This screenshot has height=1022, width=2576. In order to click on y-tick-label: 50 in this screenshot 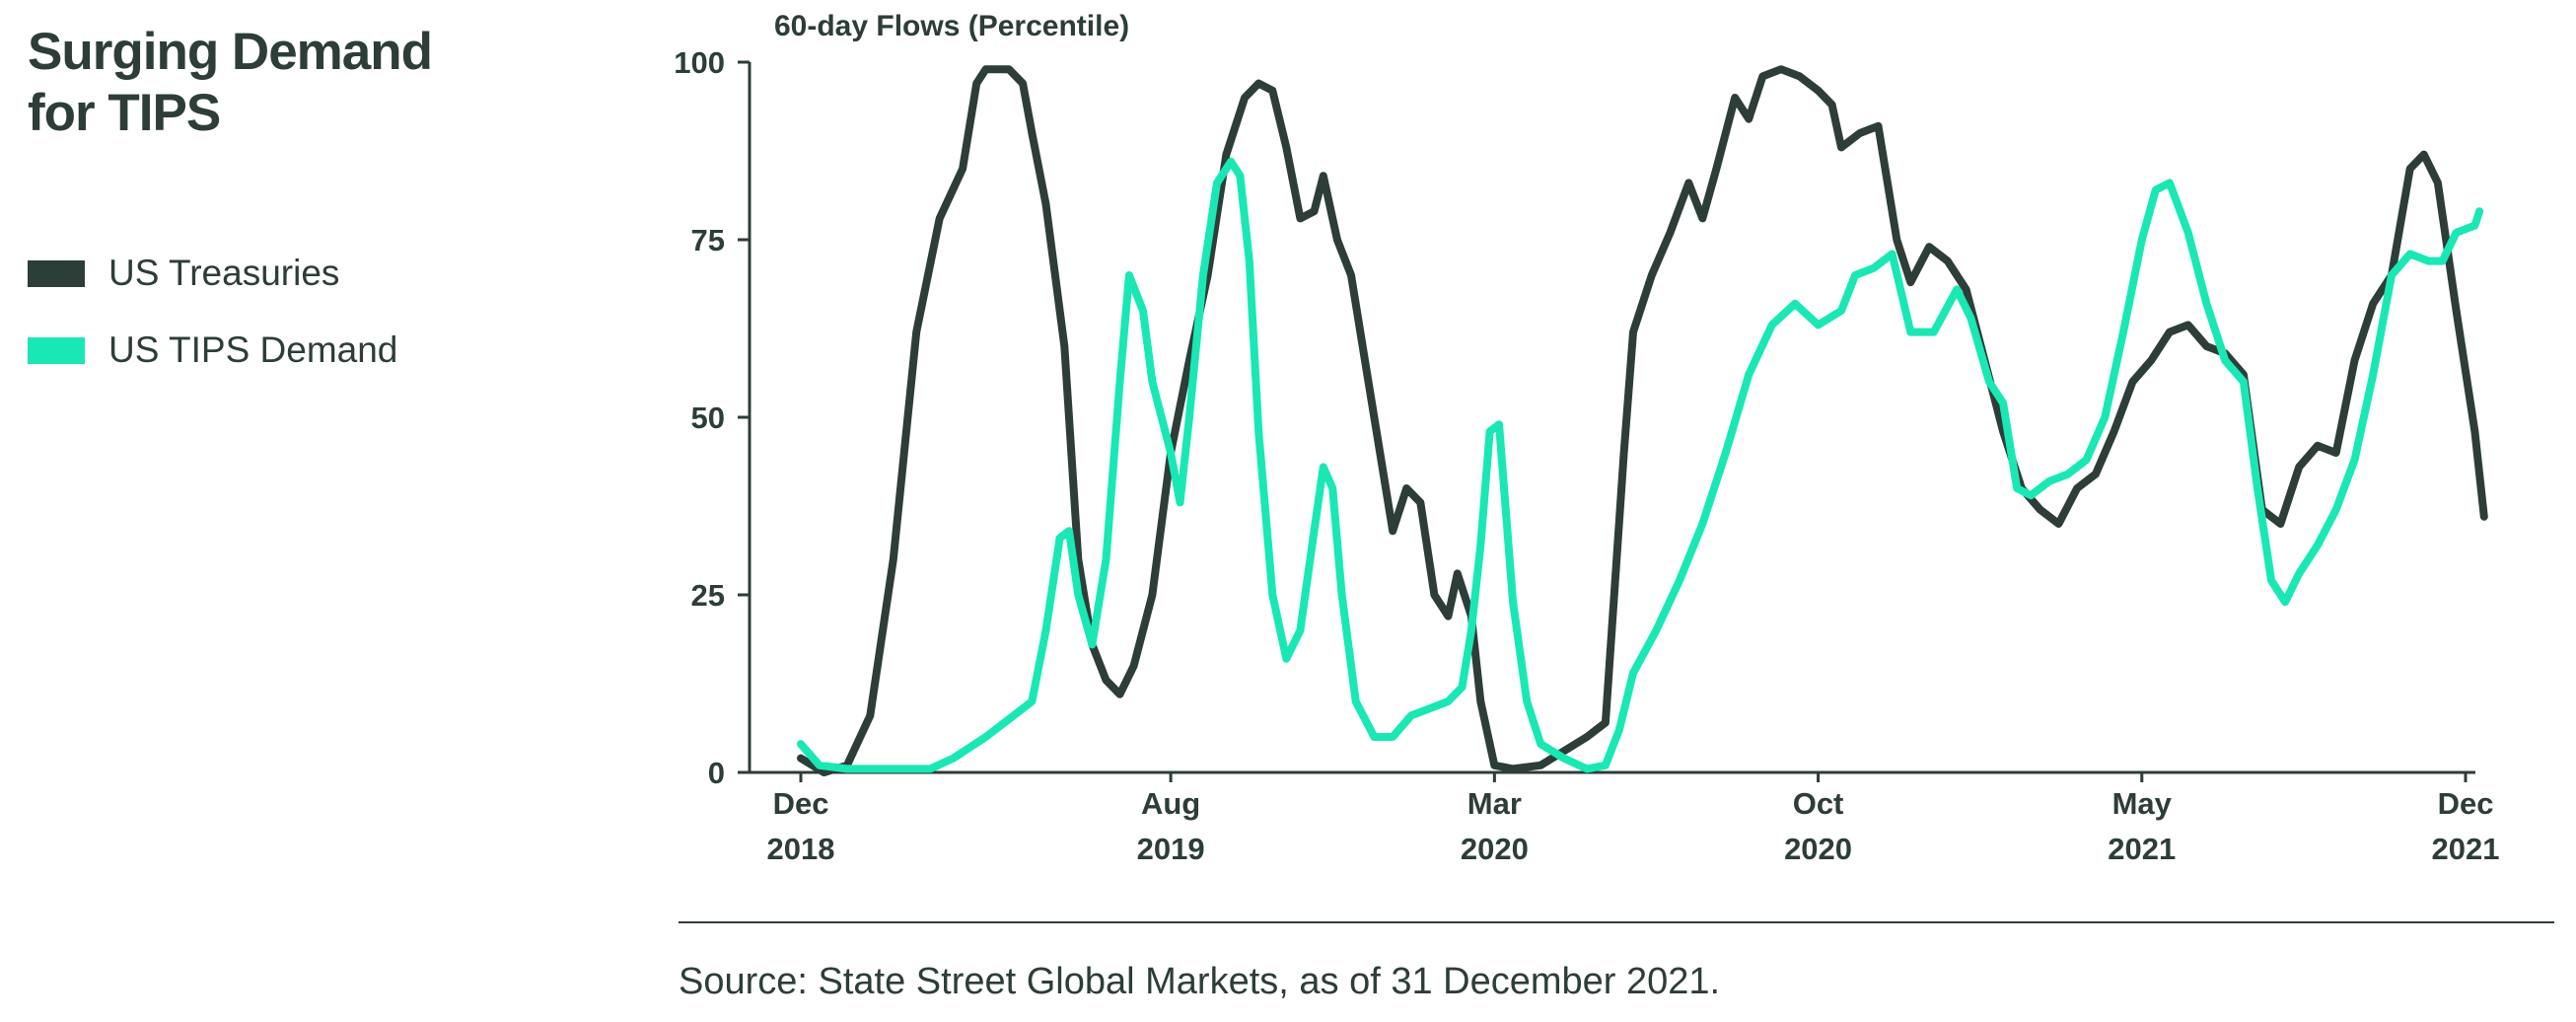, I will do `click(708, 418)`.